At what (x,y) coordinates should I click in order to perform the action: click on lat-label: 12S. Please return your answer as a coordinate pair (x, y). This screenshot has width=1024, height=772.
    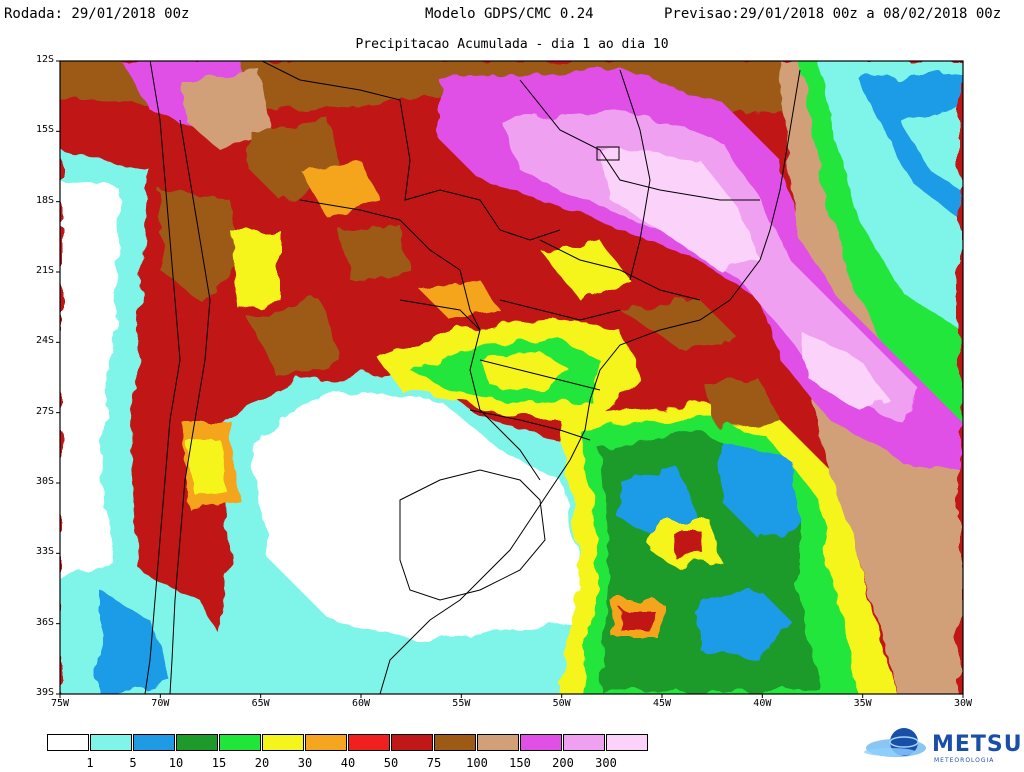
    Looking at the image, I should click on (44, 59).